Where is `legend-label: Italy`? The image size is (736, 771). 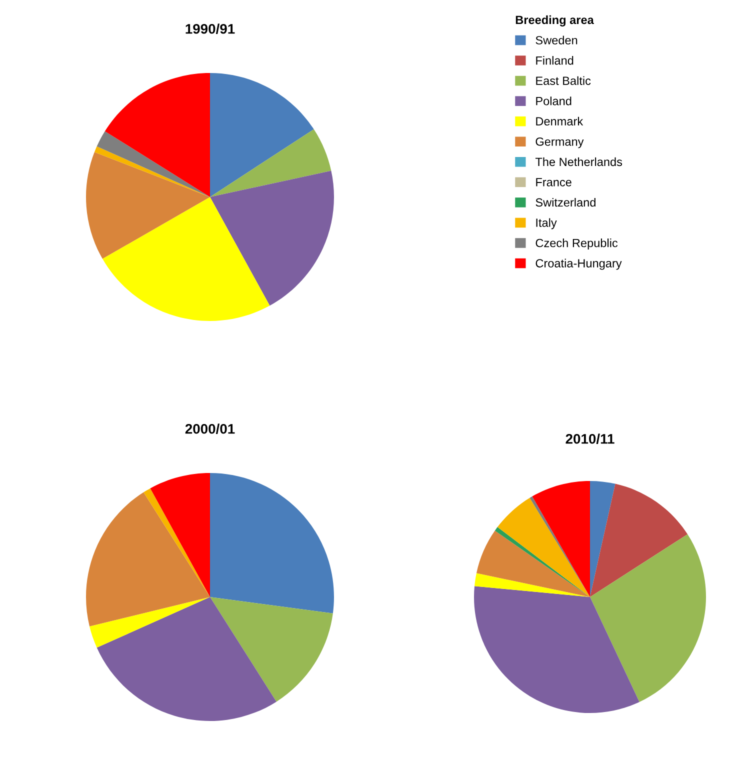
legend-label: Italy is located at coordinates (546, 224).